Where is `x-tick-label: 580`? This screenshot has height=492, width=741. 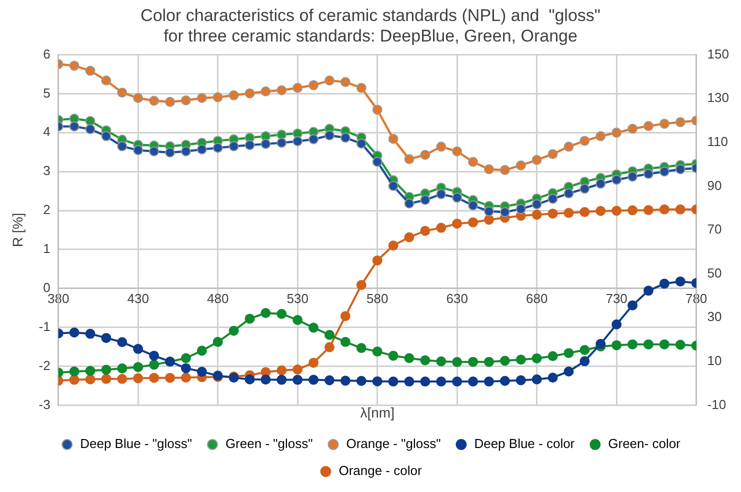
x-tick-label: 580 is located at coordinates (377, 298).